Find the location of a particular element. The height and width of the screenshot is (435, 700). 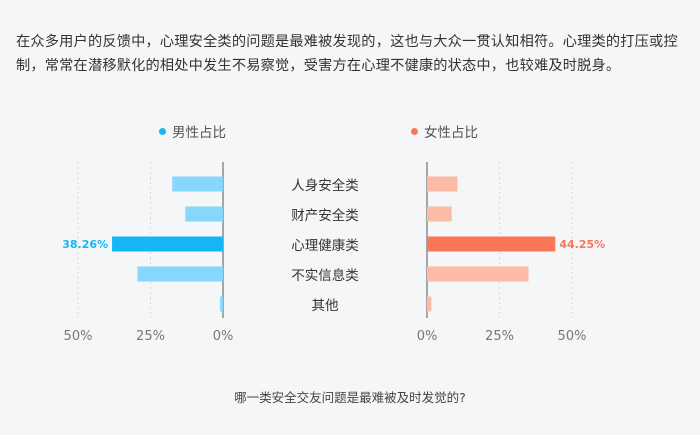

legend-female: 女性占比 is located at coordinates (444, 131).